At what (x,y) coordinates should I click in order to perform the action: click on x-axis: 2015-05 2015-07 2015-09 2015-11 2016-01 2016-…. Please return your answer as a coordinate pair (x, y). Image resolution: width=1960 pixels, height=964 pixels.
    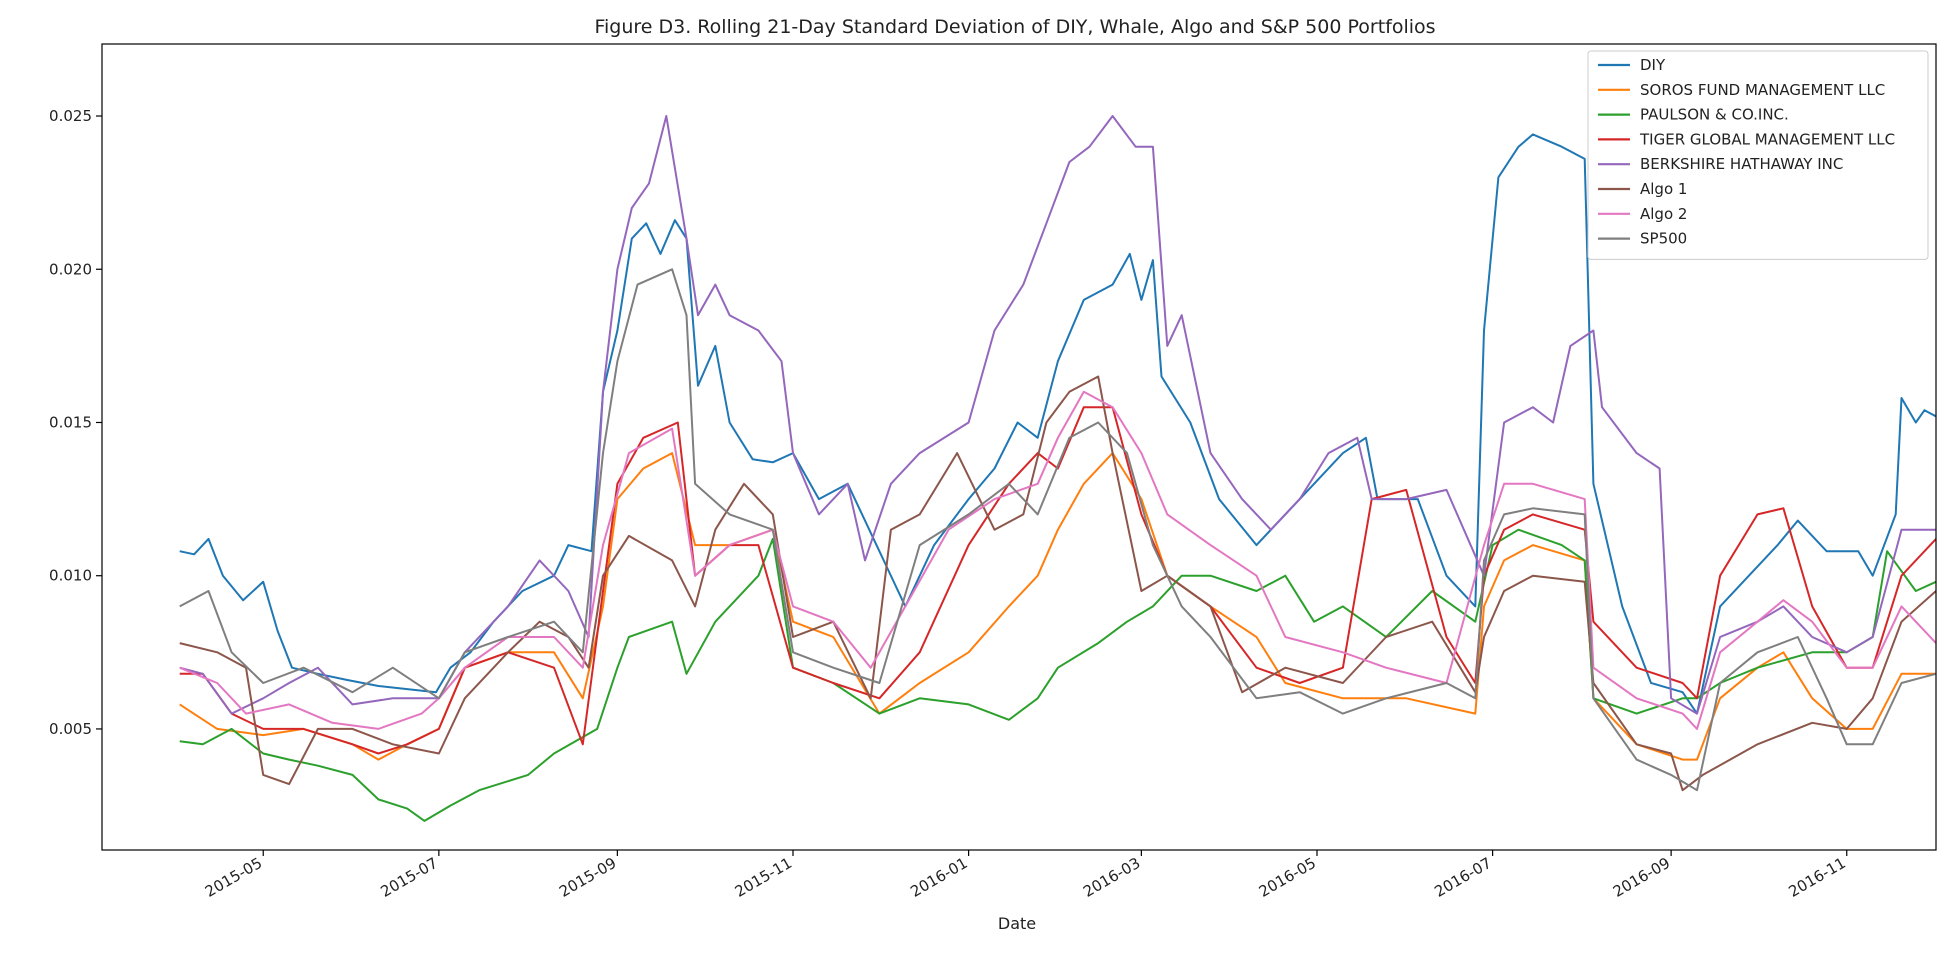
    Looking at the image, I should click on (1025, 875).